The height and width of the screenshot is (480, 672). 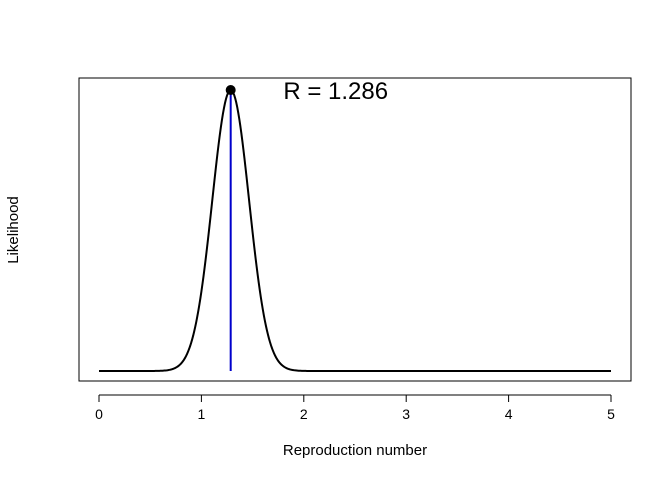 What do you see at coordinates (99, 414) in the screenshot?
I see `x-tick-label: 0` at bounding box center [99, 414].